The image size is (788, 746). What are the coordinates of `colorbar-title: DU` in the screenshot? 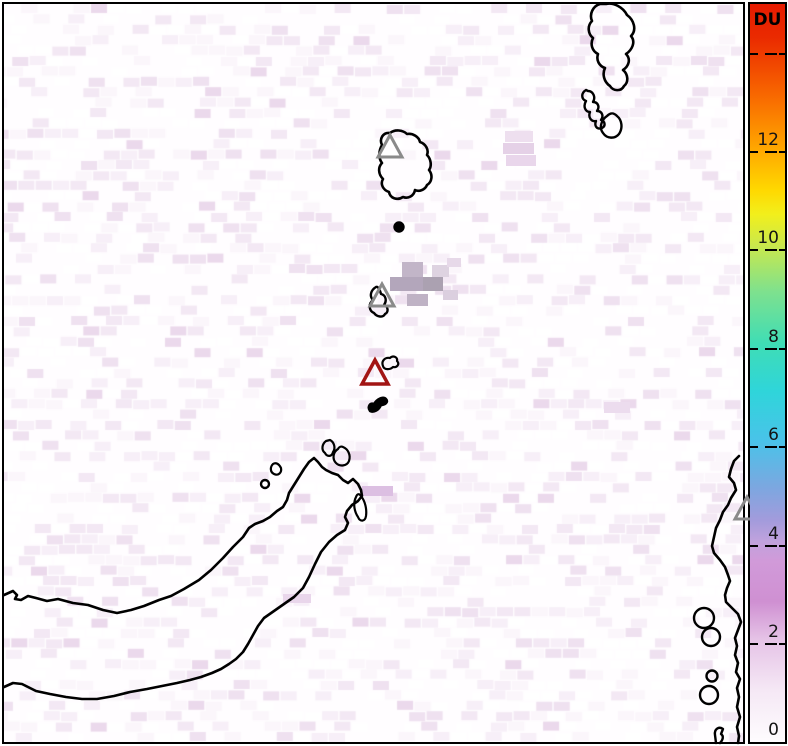 It's located at (767, 20).